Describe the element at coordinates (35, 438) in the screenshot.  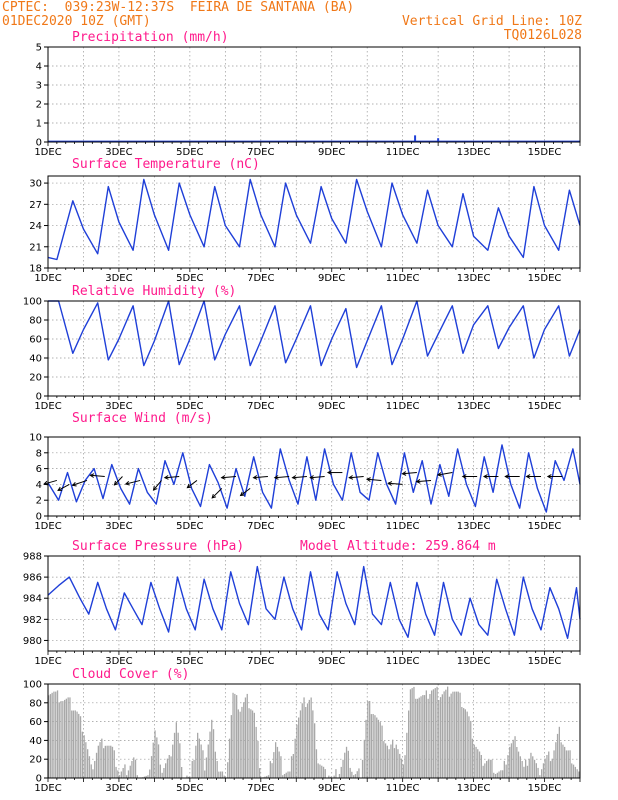
I see `y-tick-label: 10` at that location.